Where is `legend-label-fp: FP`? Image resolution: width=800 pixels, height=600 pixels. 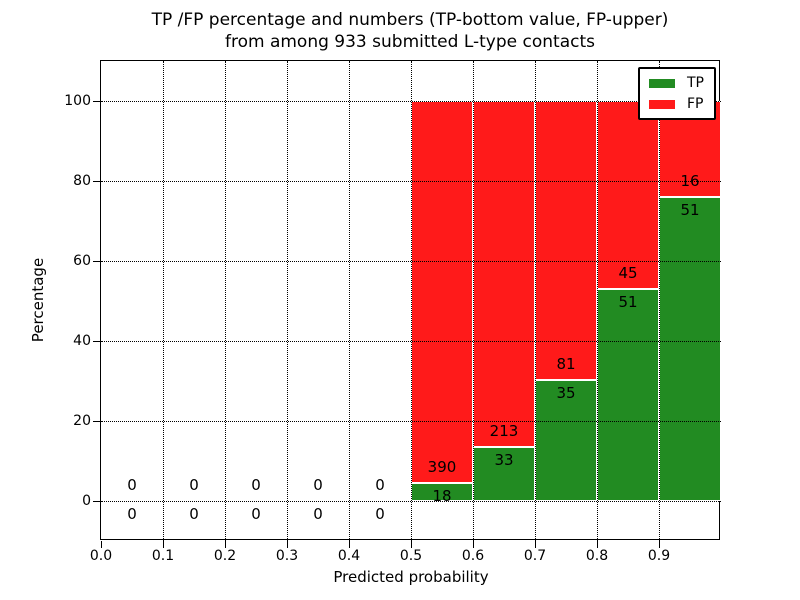 legend-label-fp: FP is located at coordinates (695, 104).